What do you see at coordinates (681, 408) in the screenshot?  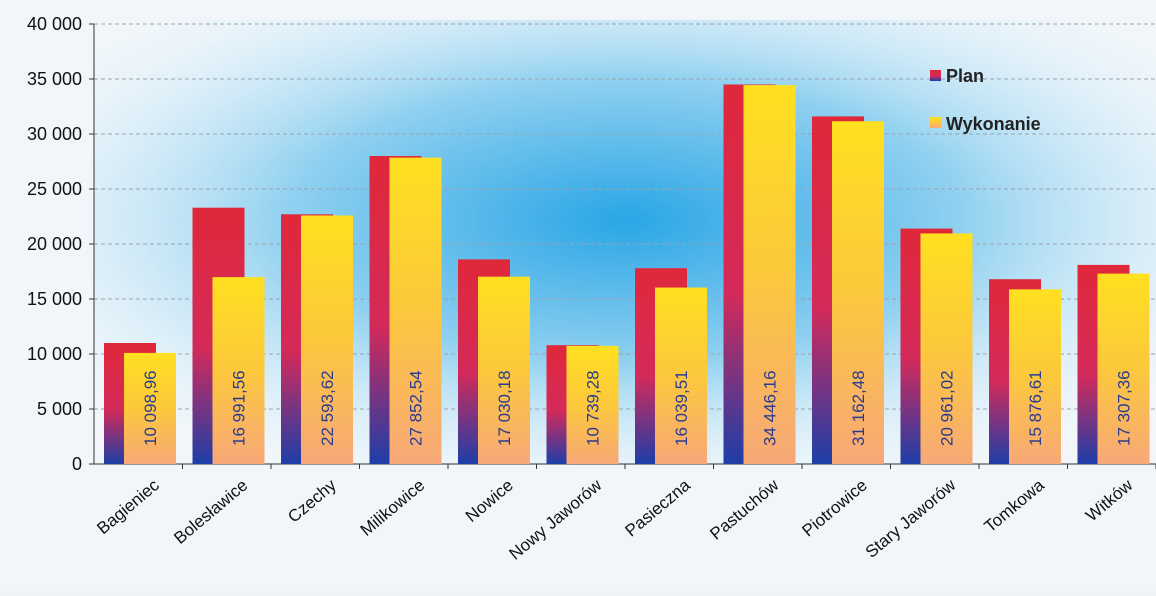 I see `value-label: 16 039,51` at bounding box center [681, 408].